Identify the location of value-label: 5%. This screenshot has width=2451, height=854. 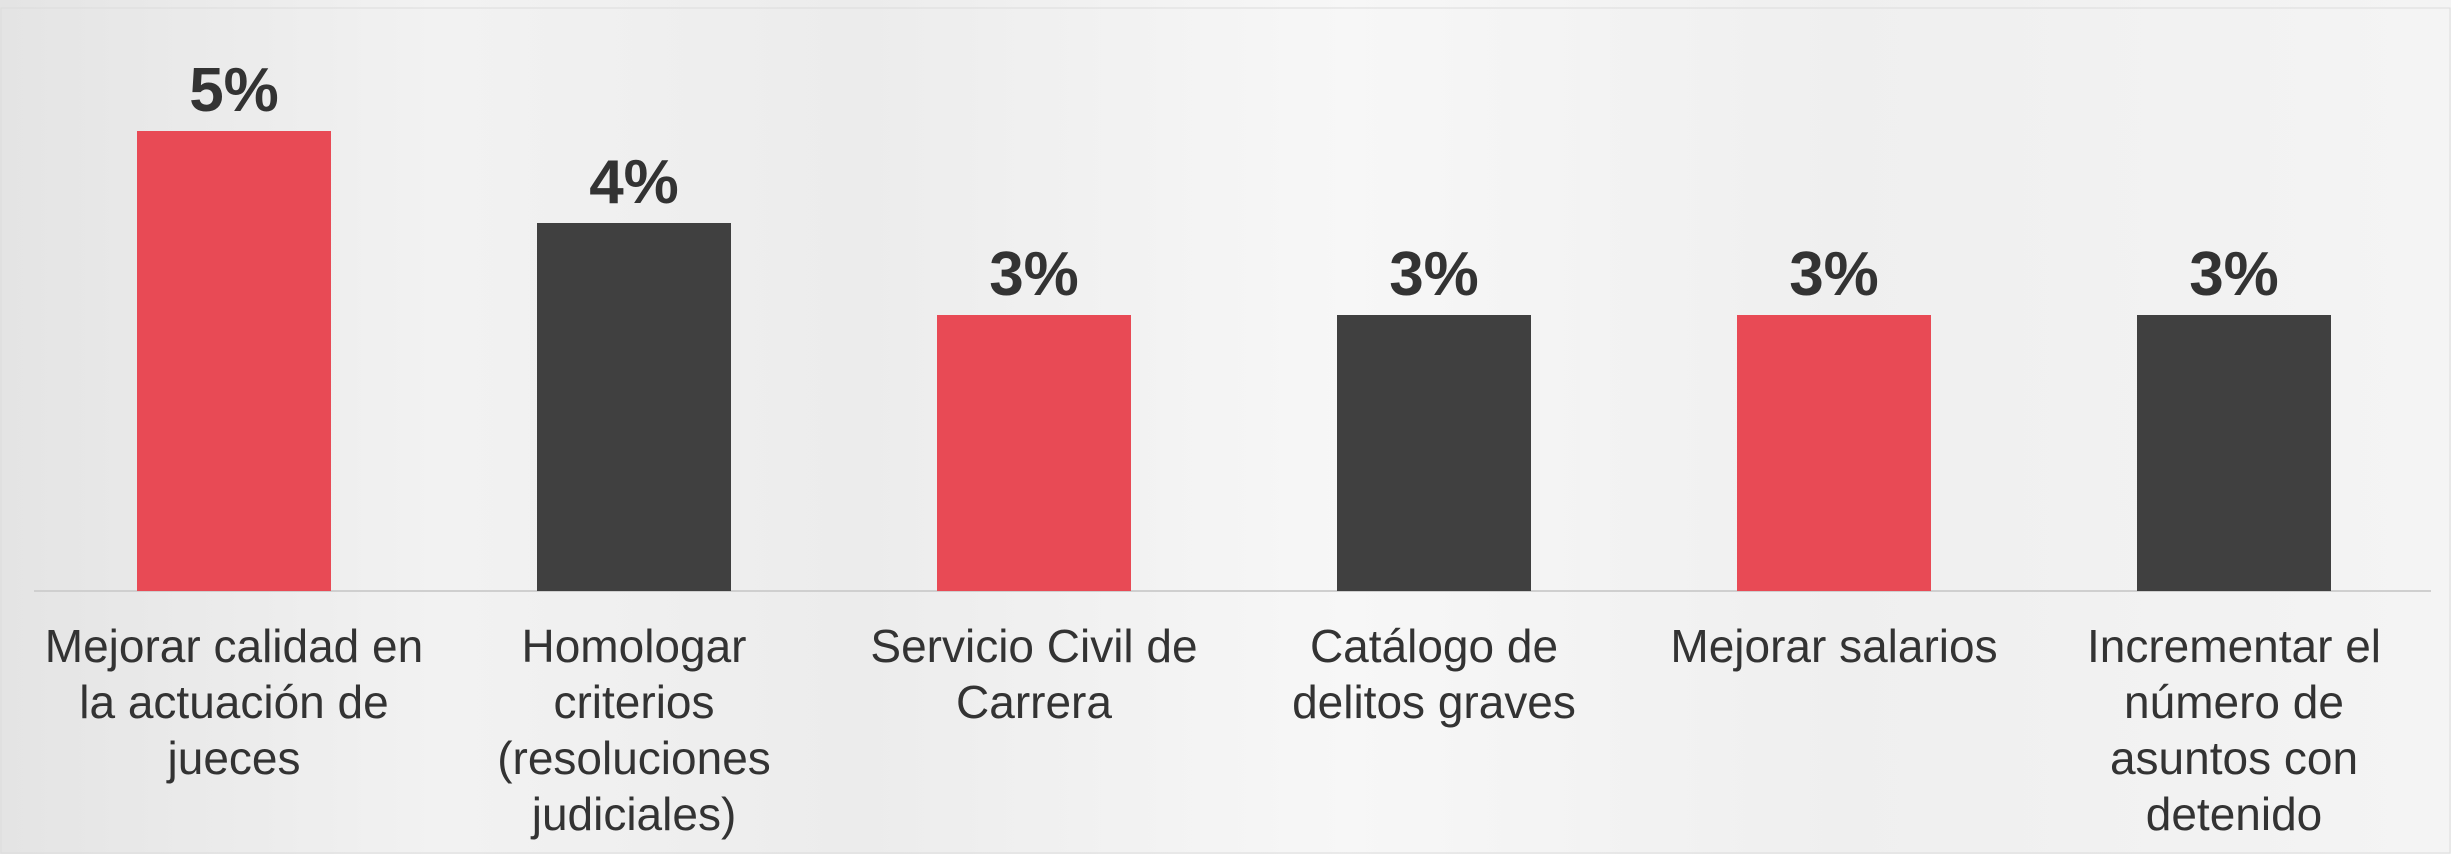
(234, 90).